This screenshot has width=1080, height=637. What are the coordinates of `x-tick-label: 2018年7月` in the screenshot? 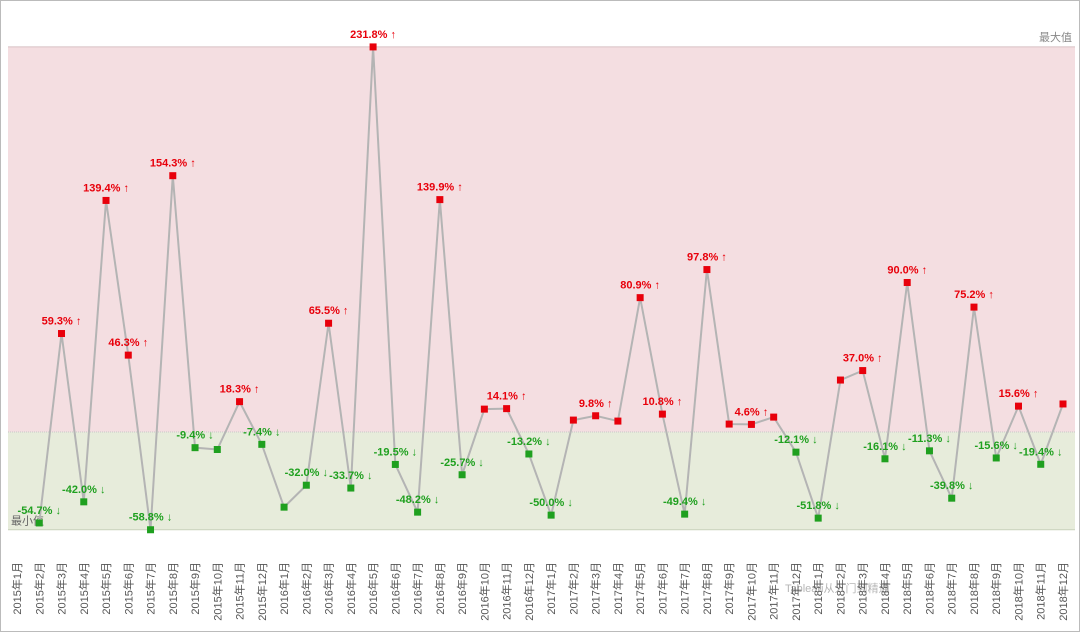 It's located at (952, 588).